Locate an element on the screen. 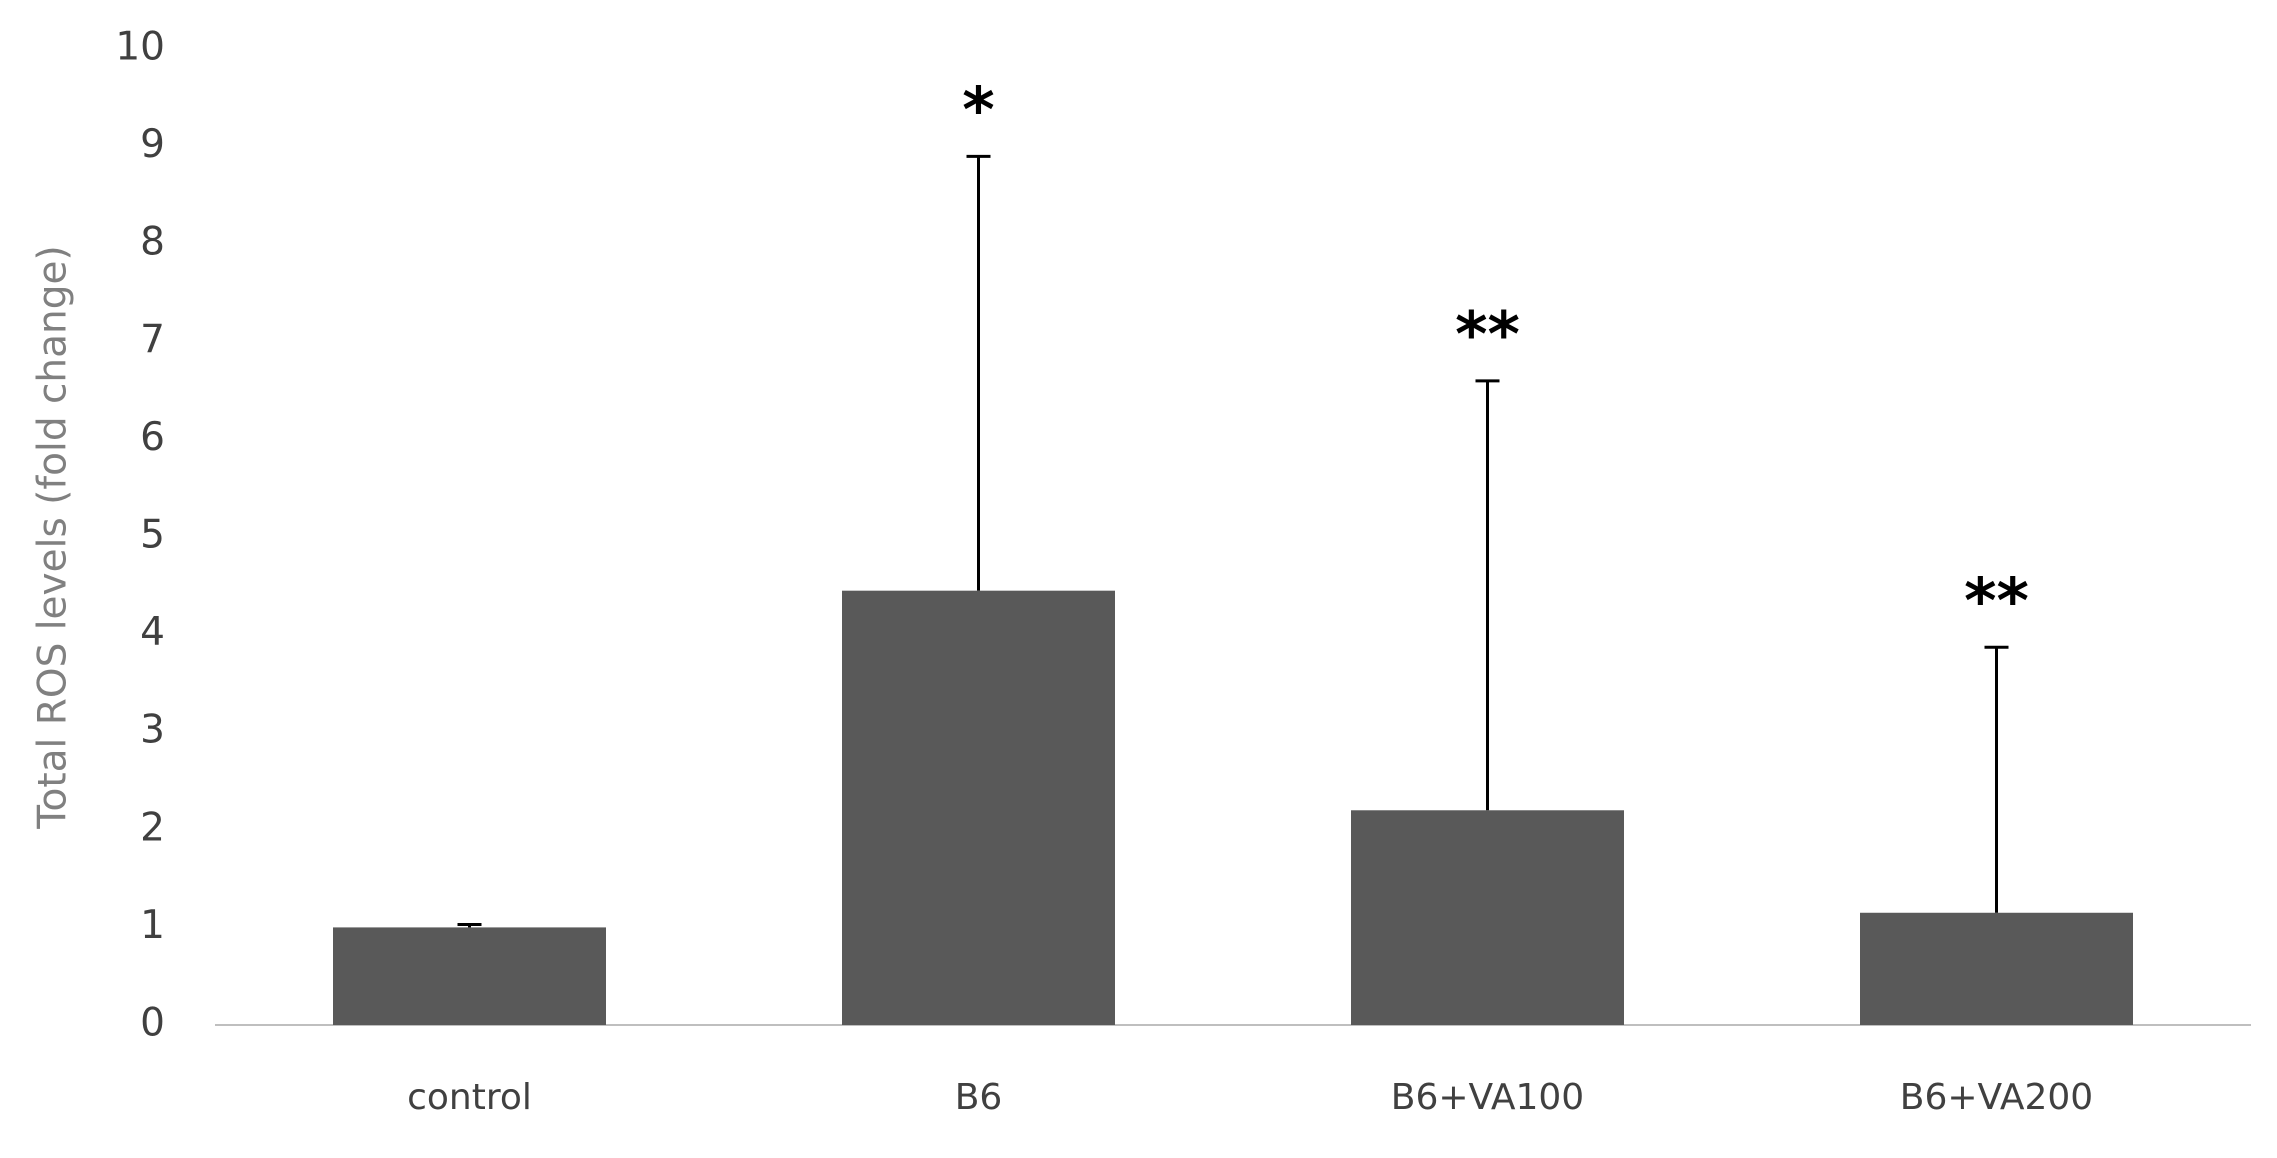  x-tick-label: B6+VA200 is located at coordinates (1996, 1097).